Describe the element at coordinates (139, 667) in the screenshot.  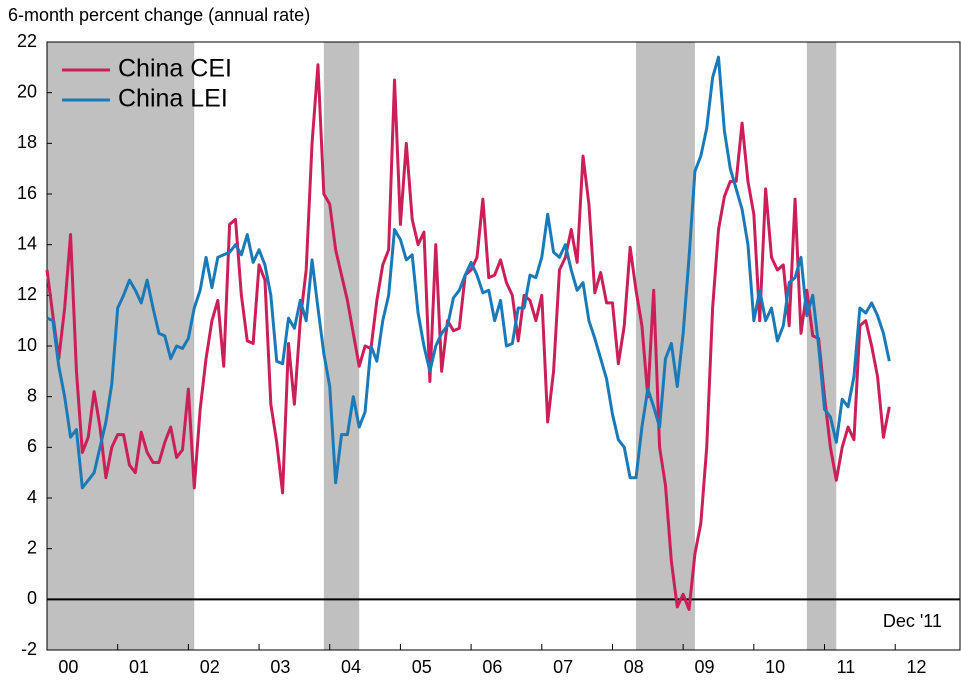
I see `x-tick-label: 01` at that location.